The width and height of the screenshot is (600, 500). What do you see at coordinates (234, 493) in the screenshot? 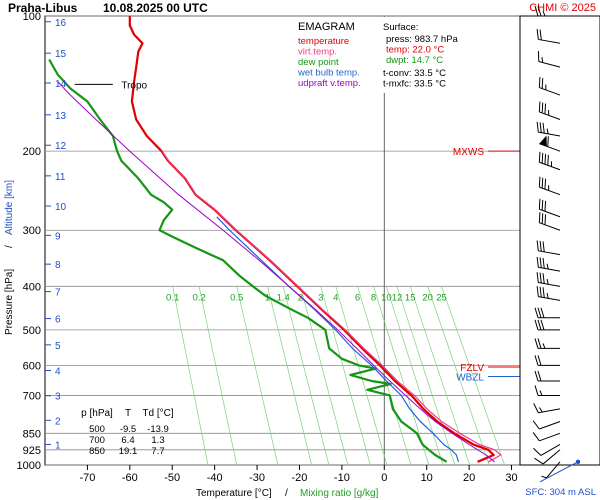
I see `x-axis-label: Temperature [°C]` at bounding box center [234, 493].